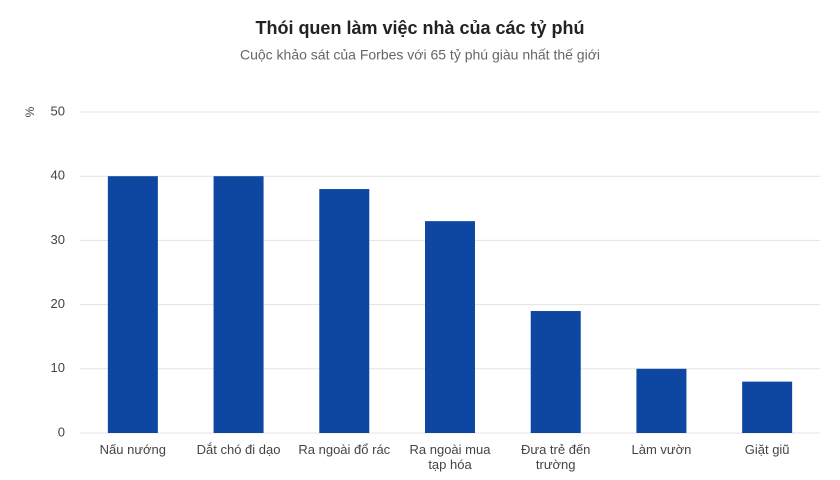 Image resolution: width=840 pixels, height=480 pixels. What do you see at coordinates (58, 303) in the screenshot?
I see `y-tick-label: 20` at bounding box center [58, 303].